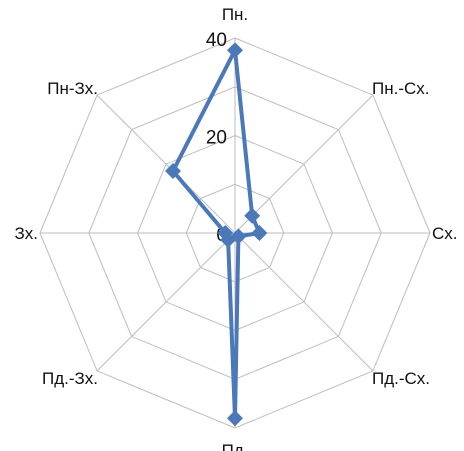 This screenshot has width=464, height=451. What do you see at coordinates (235, 446) in the screenshot?
I see `category-label-5: Пд.` at bounding box center [235, 446].